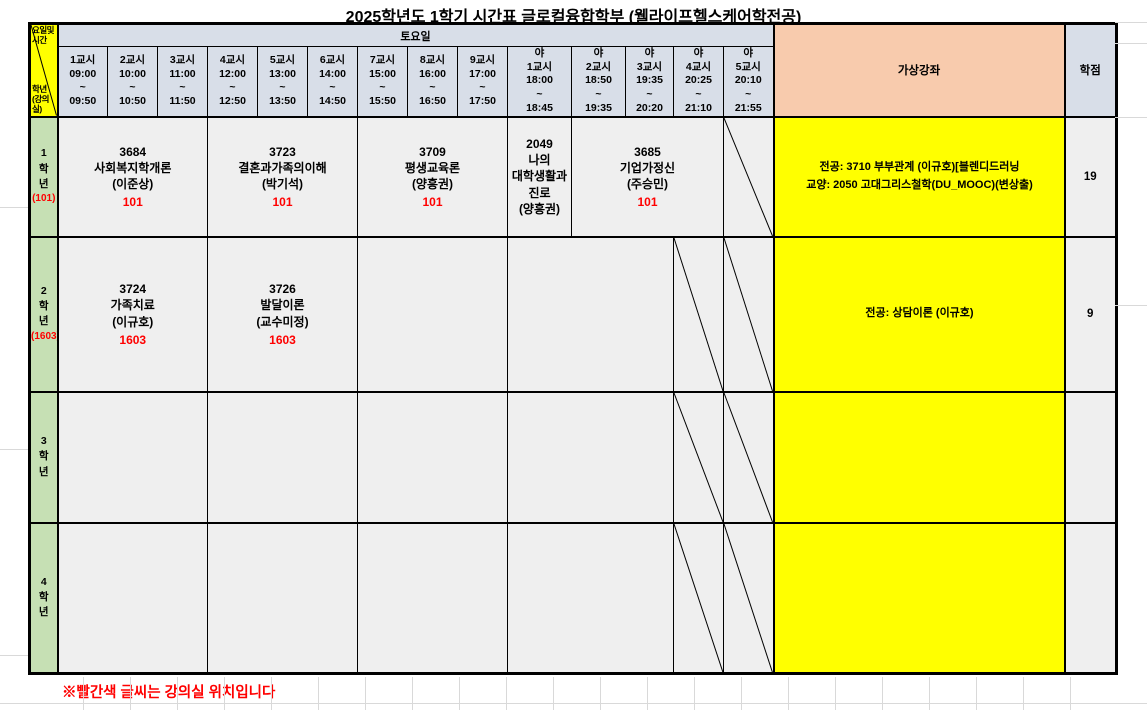 The height and width of the screenshot is (710, 1147). I want to click on period-header-night-5: 야 5교시 20:10 ~ 21:55, so click(749, 82).